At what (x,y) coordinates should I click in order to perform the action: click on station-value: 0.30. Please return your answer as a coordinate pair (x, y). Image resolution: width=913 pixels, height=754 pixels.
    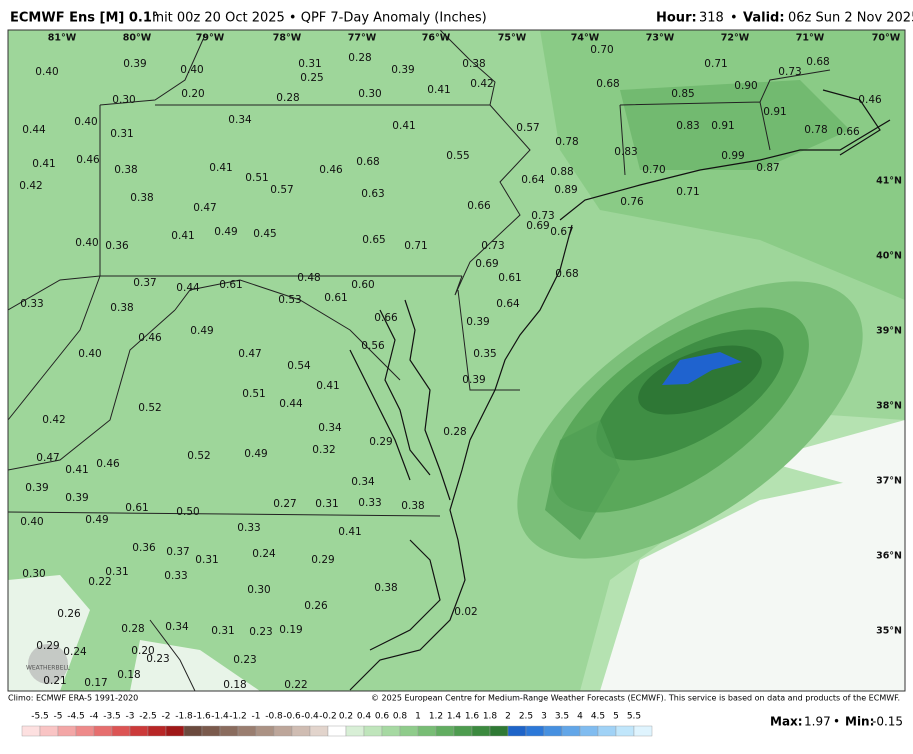
    Looking at the image, I should click on (258, 590).